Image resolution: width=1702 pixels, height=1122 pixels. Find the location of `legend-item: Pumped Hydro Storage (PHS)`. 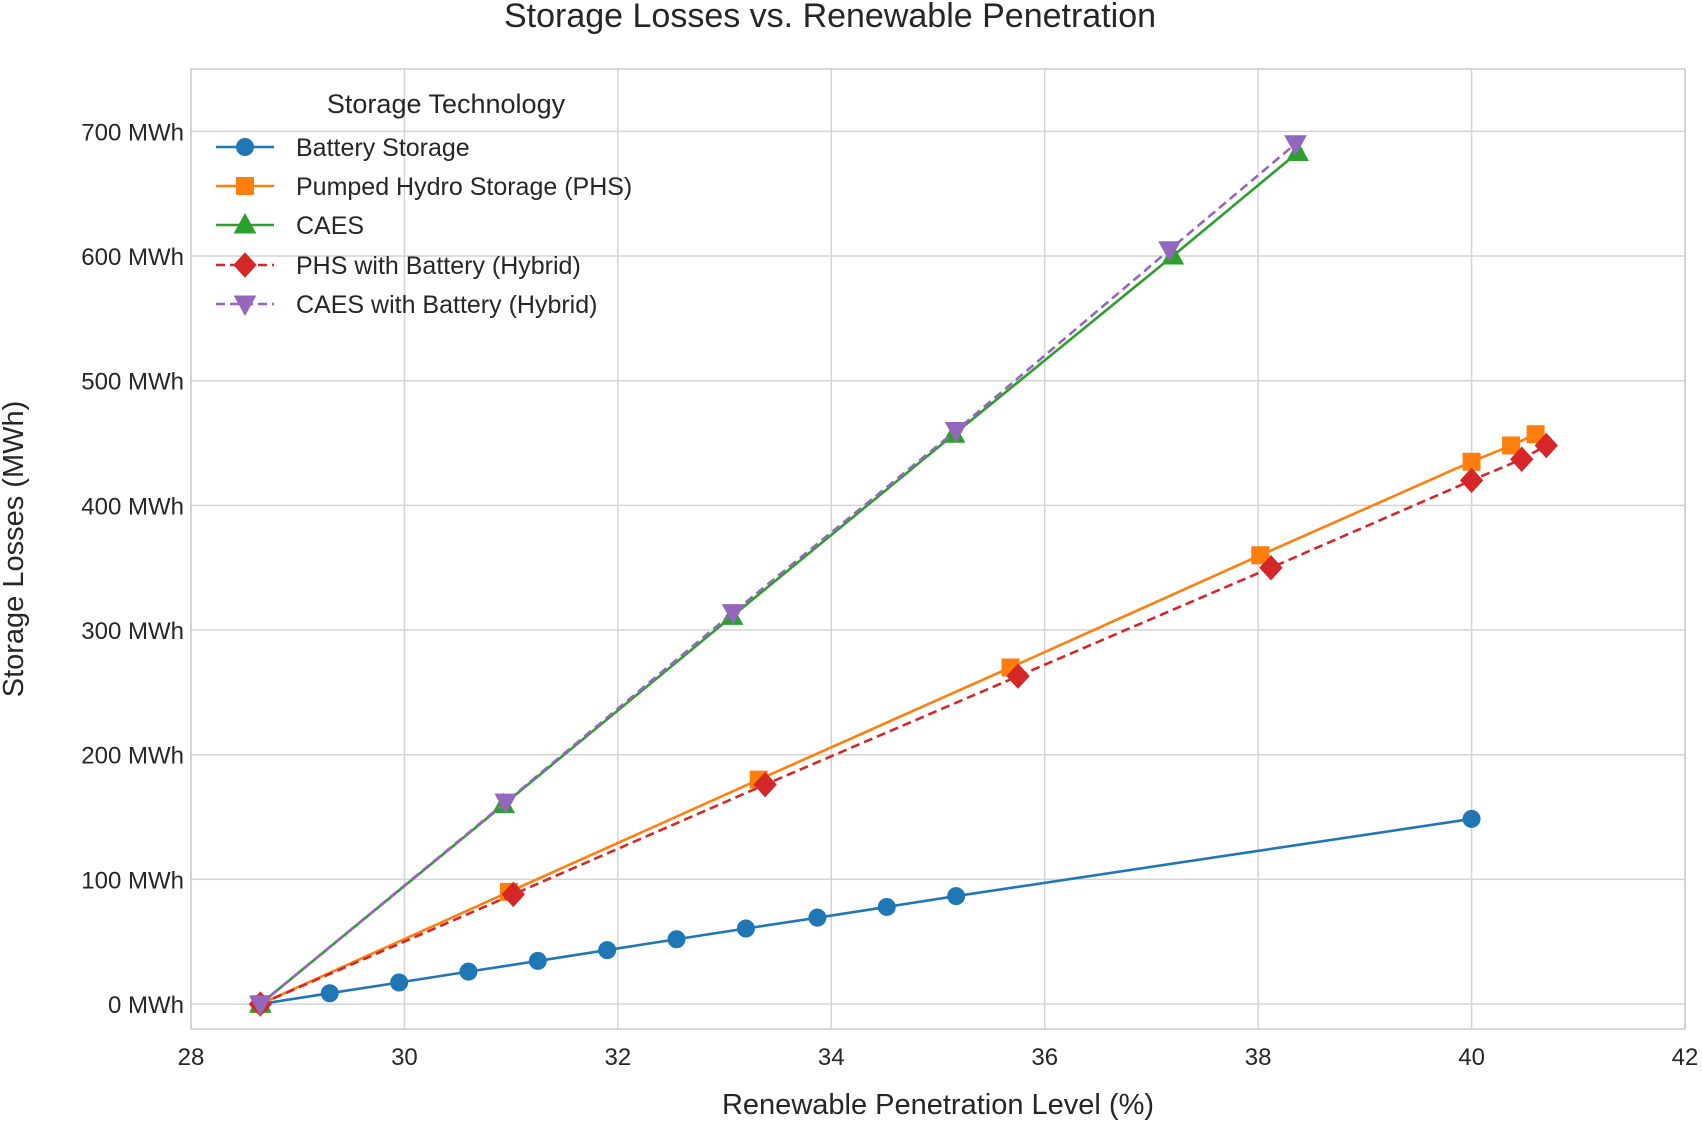

legend-item: Pumped Hydro Storage (PHS) is located at coordinates (424, 187).